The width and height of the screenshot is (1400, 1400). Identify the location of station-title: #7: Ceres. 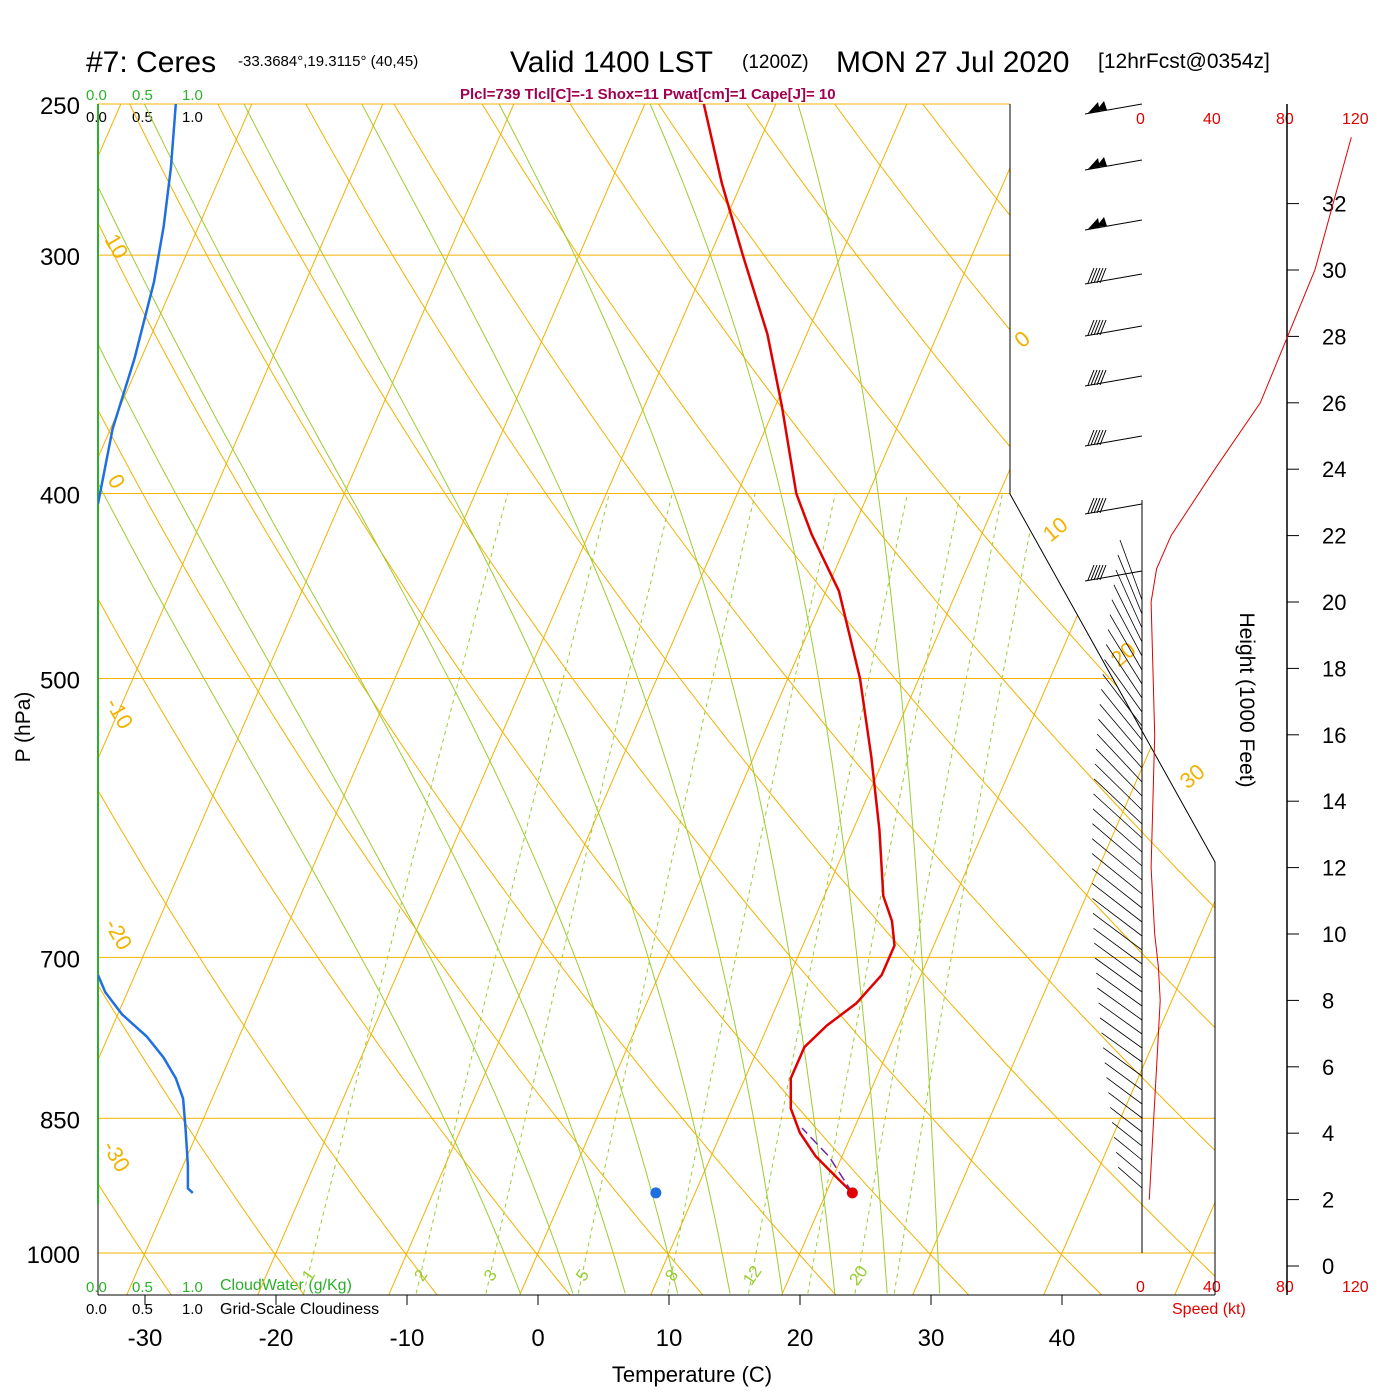
(151, 62).